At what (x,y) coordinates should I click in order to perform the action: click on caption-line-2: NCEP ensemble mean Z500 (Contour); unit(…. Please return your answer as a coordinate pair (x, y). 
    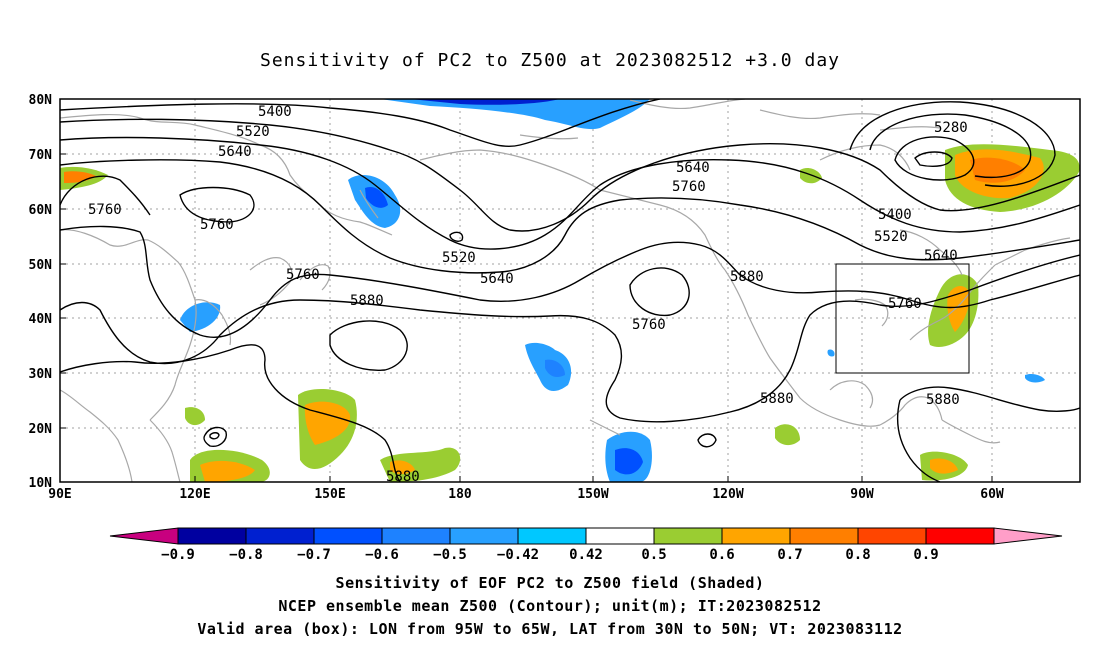
    Looking at the image, I should click on (550, 606).